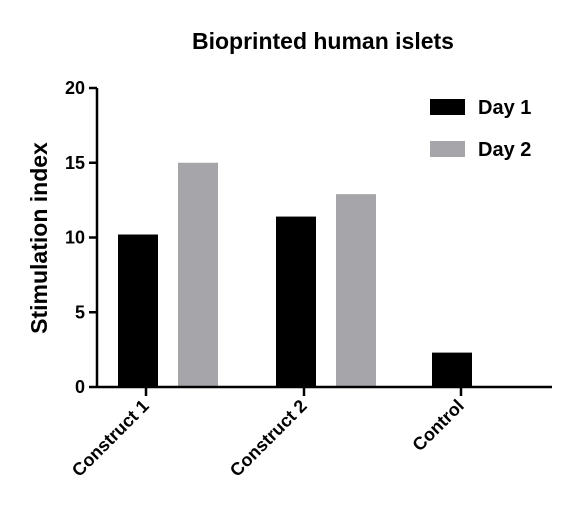 This screenshot has width=569, height=531. I want to click on bar-day-1-control, so click(452, 369).